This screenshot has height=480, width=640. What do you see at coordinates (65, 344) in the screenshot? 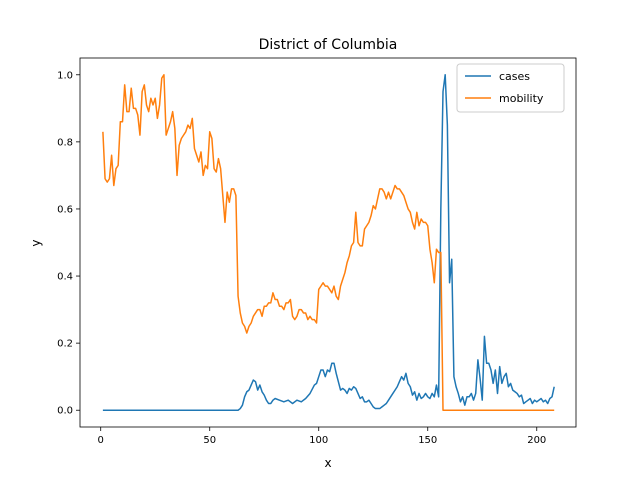
I see `y-tick-label: 0.2` at bounding box center [65, 344].